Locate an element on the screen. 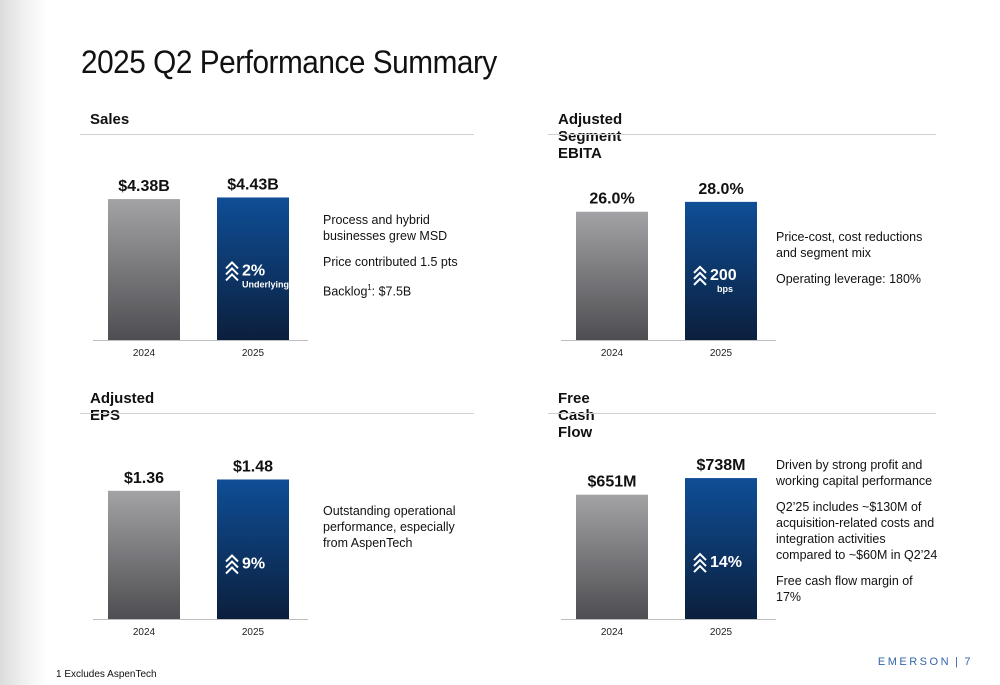 This screenshot has height=685, width=1000. sales-data-label-2025: $4.43B is located at coordinates (253, 184).